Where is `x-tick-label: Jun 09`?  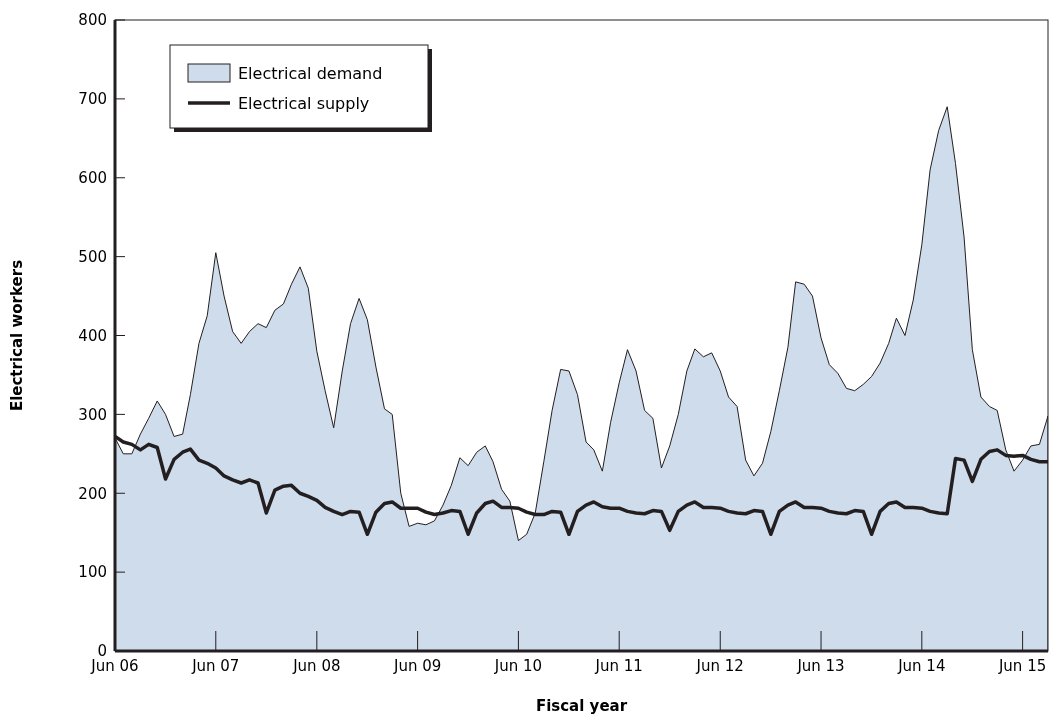 x-tick-label: Jun 09 is located at coordinates (417, 666).